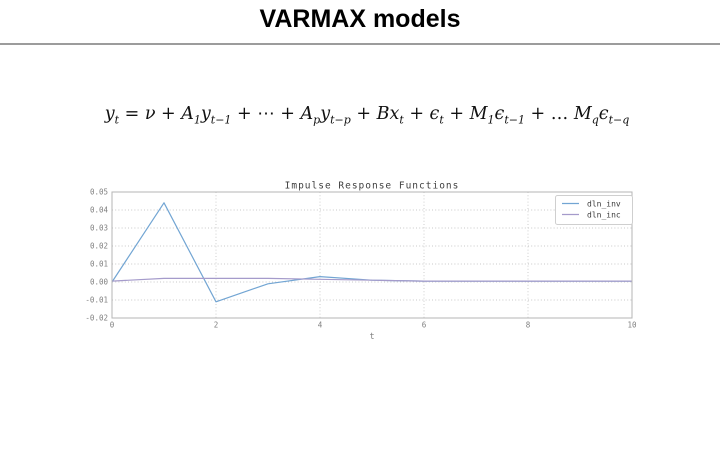 This screenshot has width=720, height=450. I want to click on x-tick-label: 4, so click(320, 325).